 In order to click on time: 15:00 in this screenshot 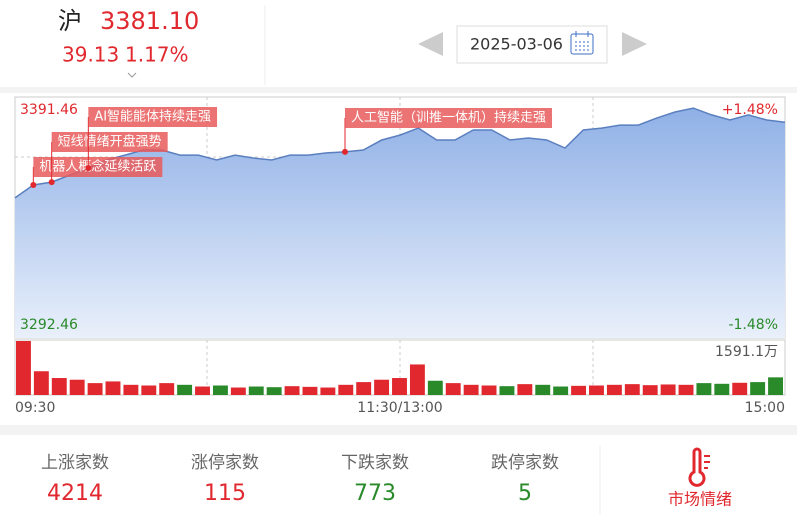, I will do `click(765, 408)`.